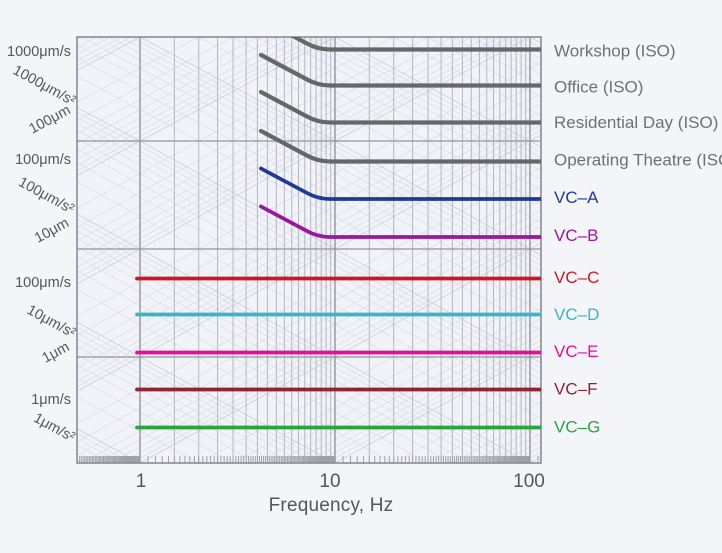 The width and height of the screenshot is (722, 553). What do you see at coordinates (54, 427) in the screenshot?
I see `y-label-acceleration-4: 1μm/s²` at bounding box center [54, 427].